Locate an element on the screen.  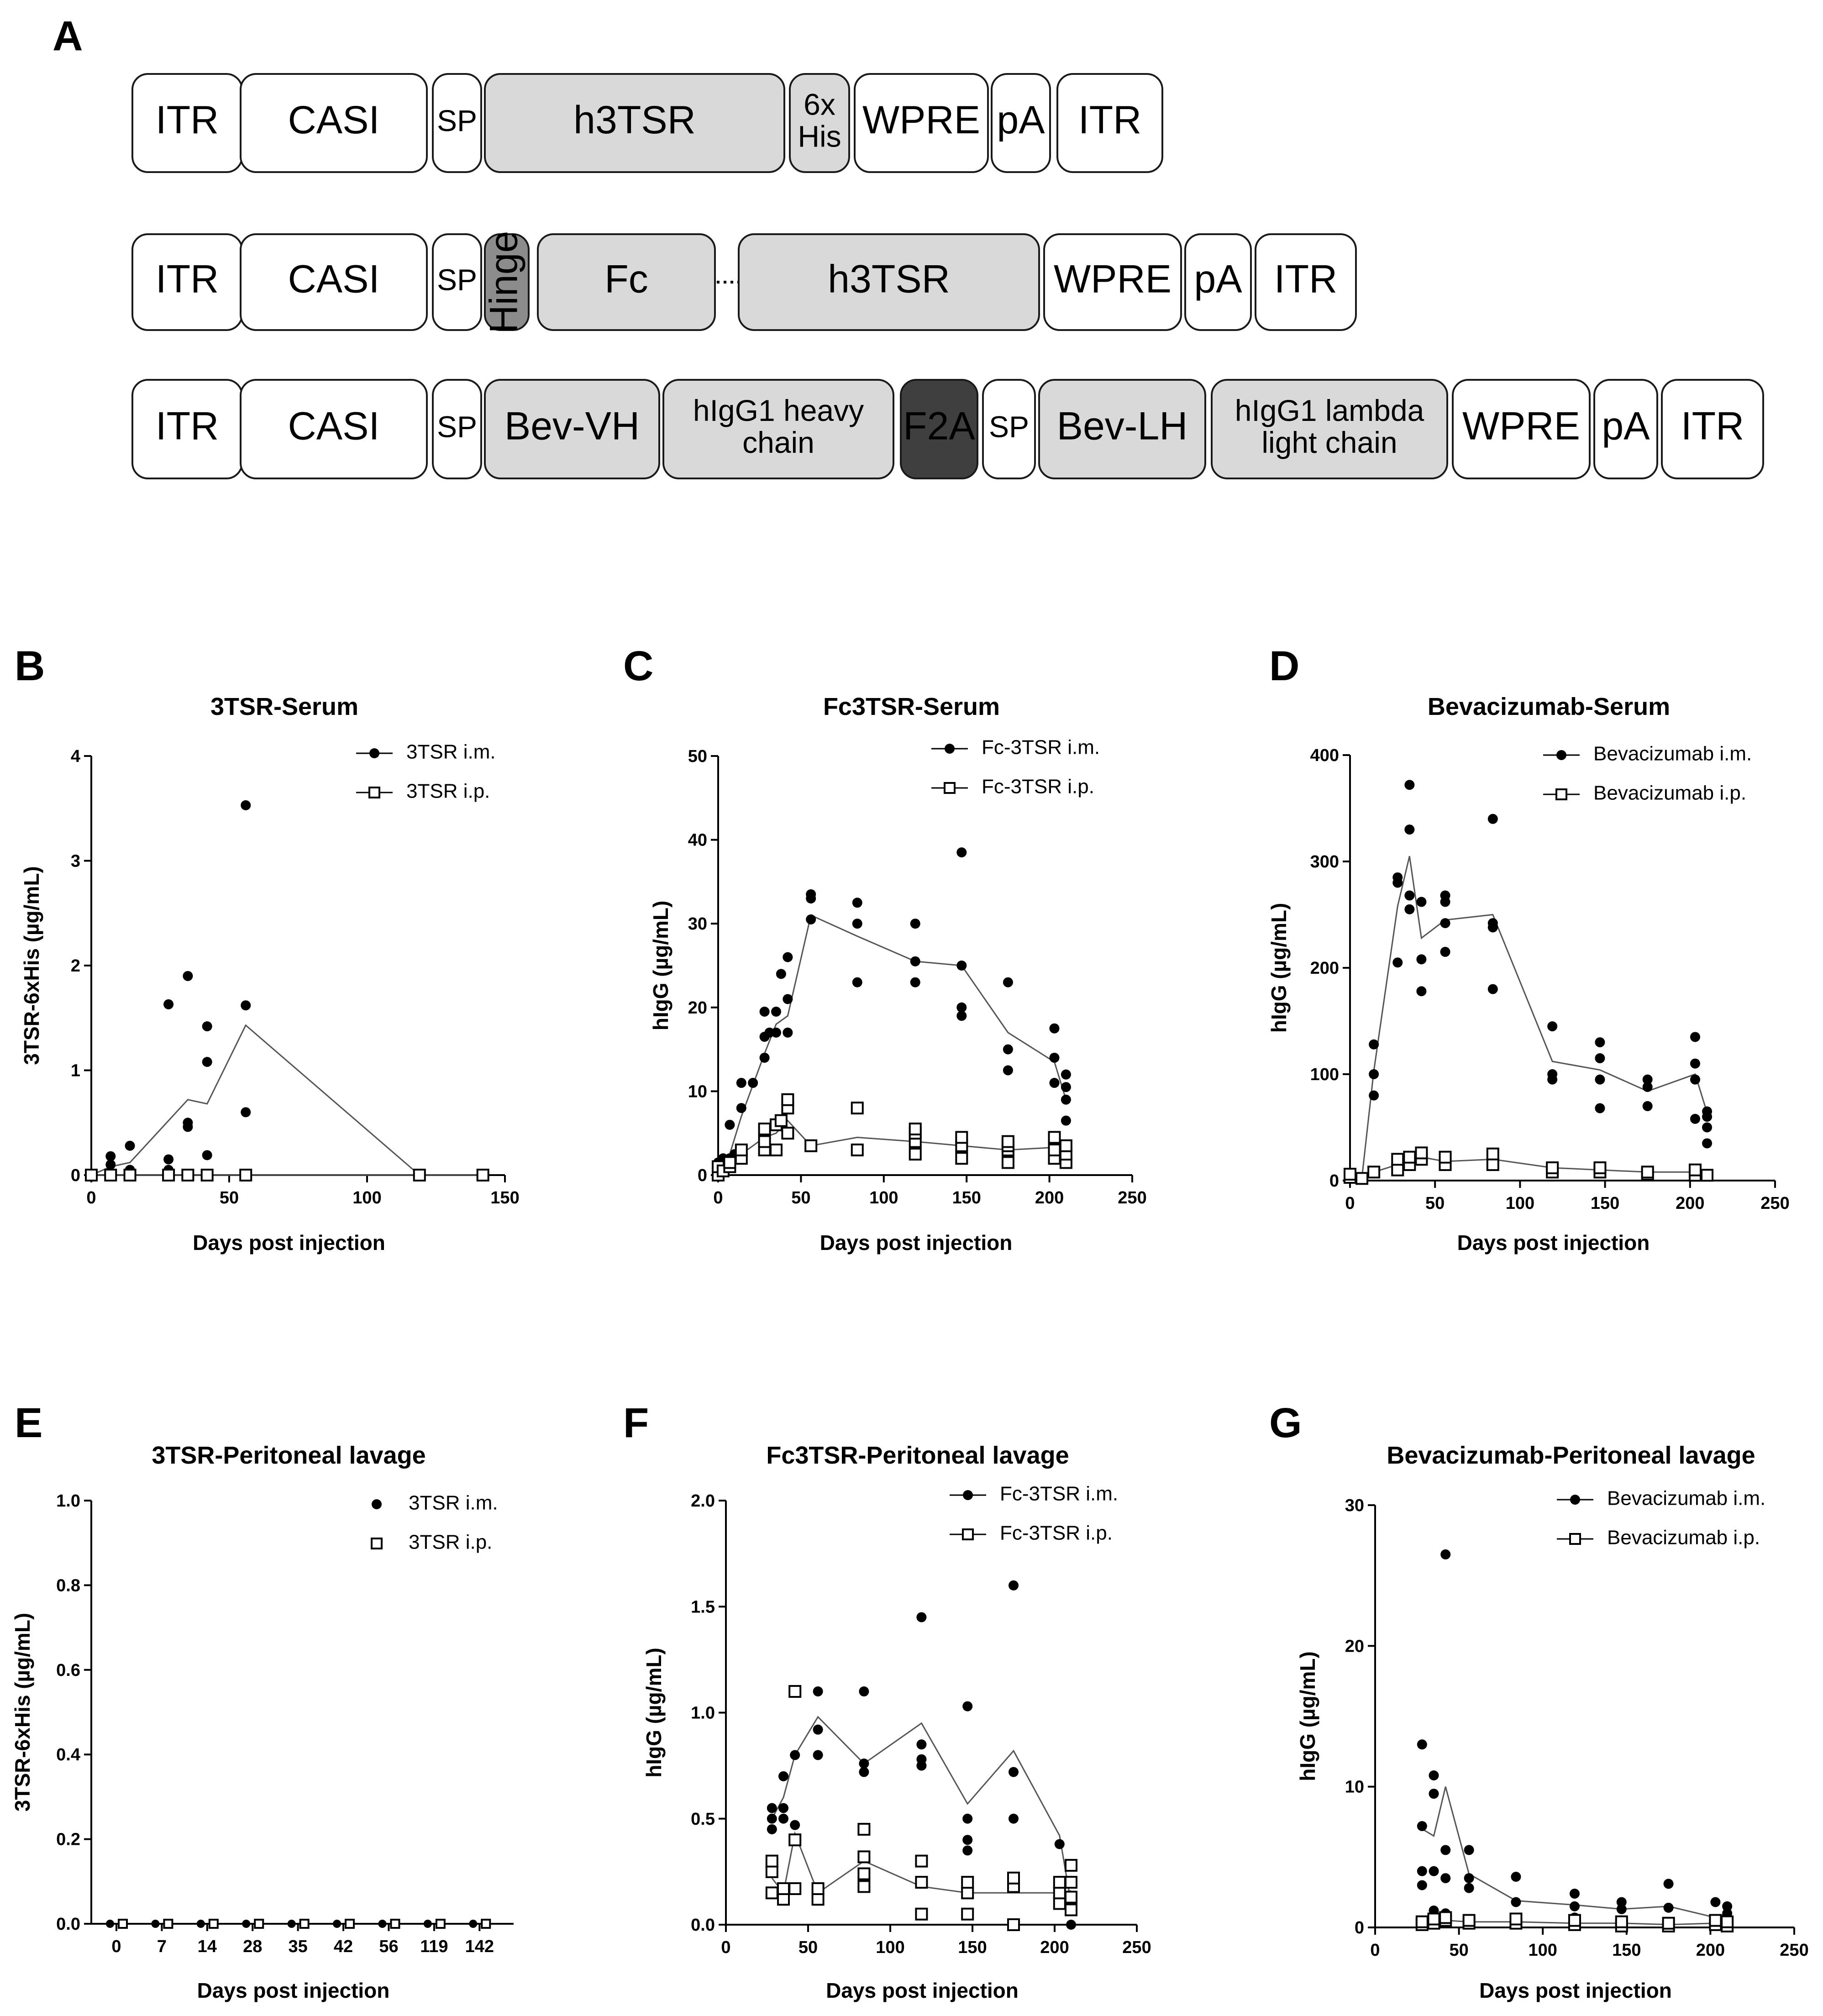
y-axis-label: hIgG (µg/mL) is located at coordinates (1307, 1716).